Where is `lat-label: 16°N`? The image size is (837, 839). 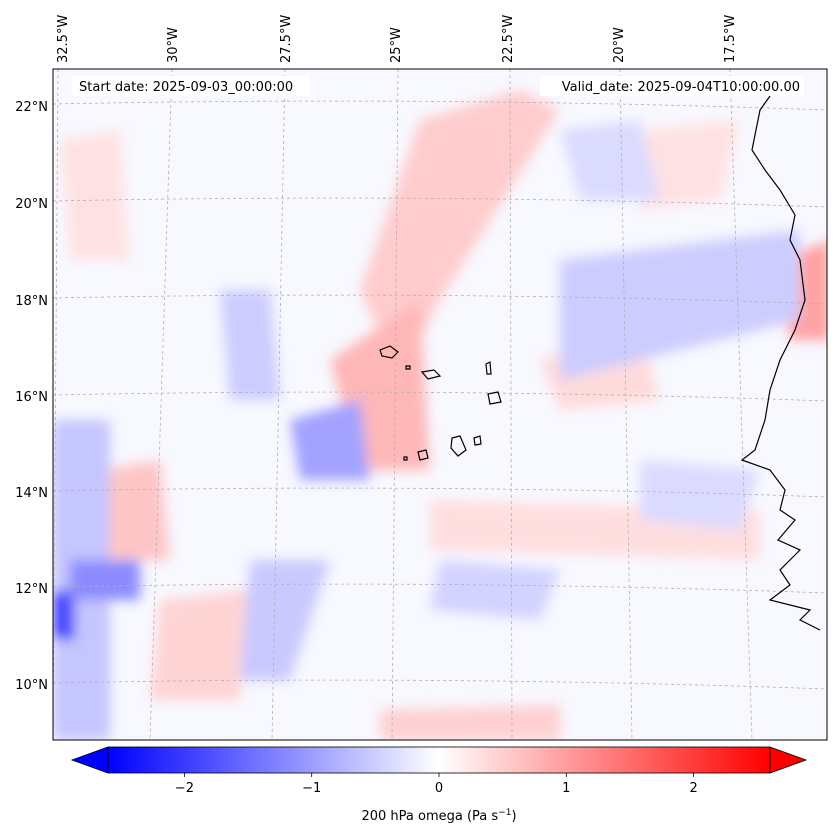 lat-label: 16°N is located at coordinates (31, 397).